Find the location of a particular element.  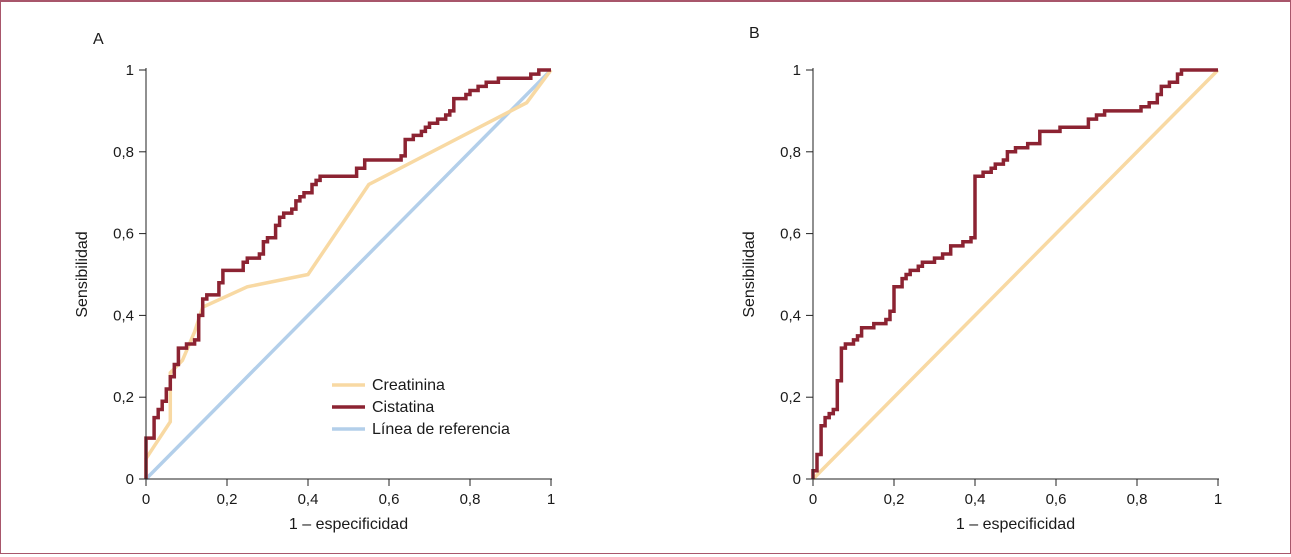

legend-entry: Línea de referencia is located at coordinates (441, 429).